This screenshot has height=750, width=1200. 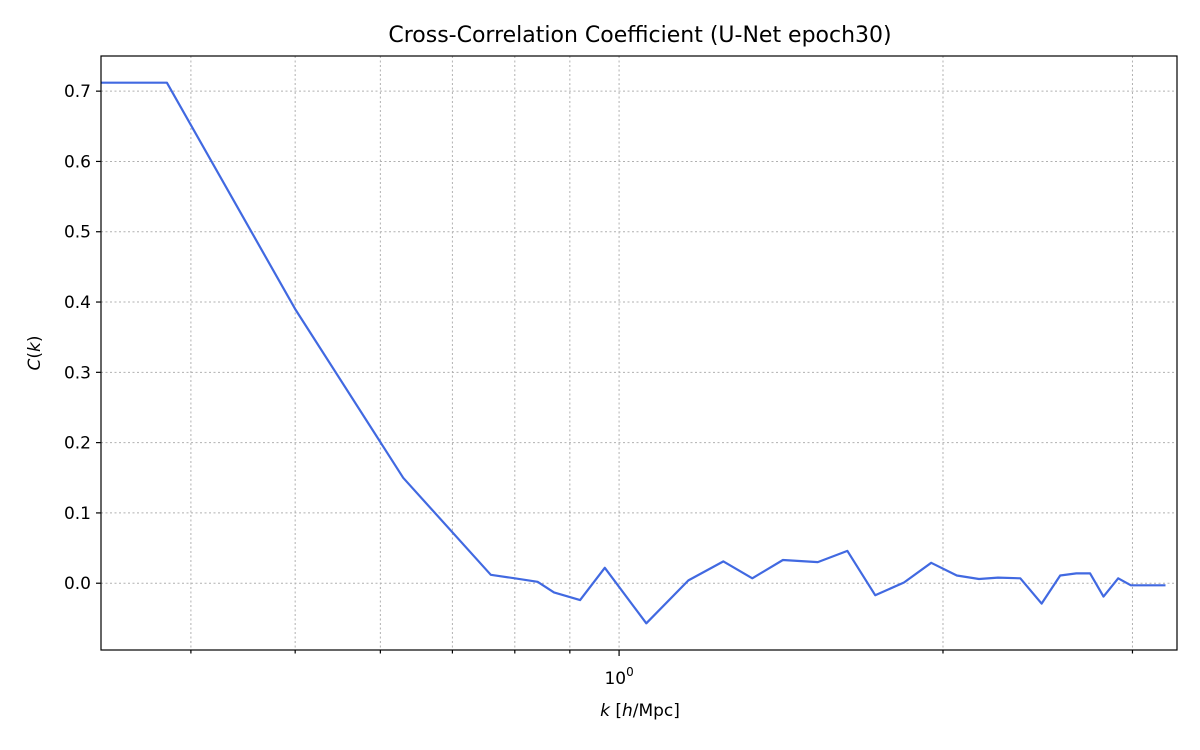 I want to click on y-tick-label: 0.1, so click(x=77, y=514).